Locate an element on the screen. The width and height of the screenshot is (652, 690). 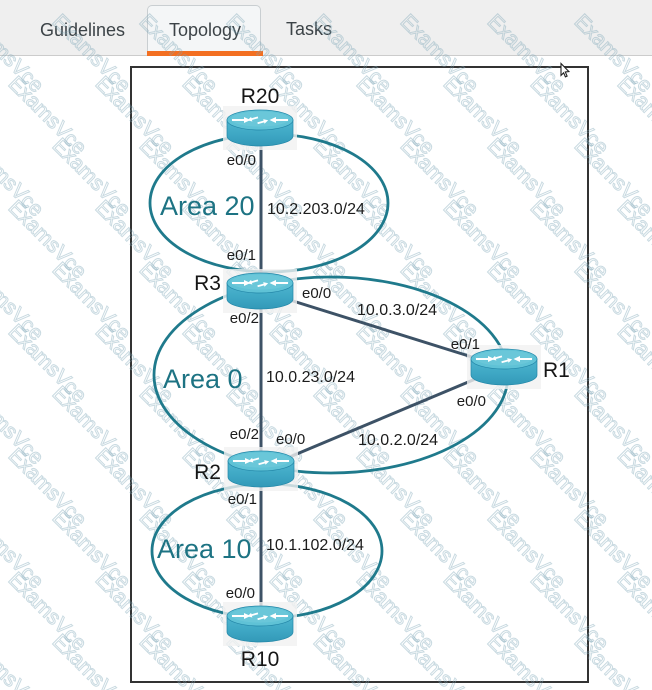
svg-text: R2 is located at coordinates (207, 472).